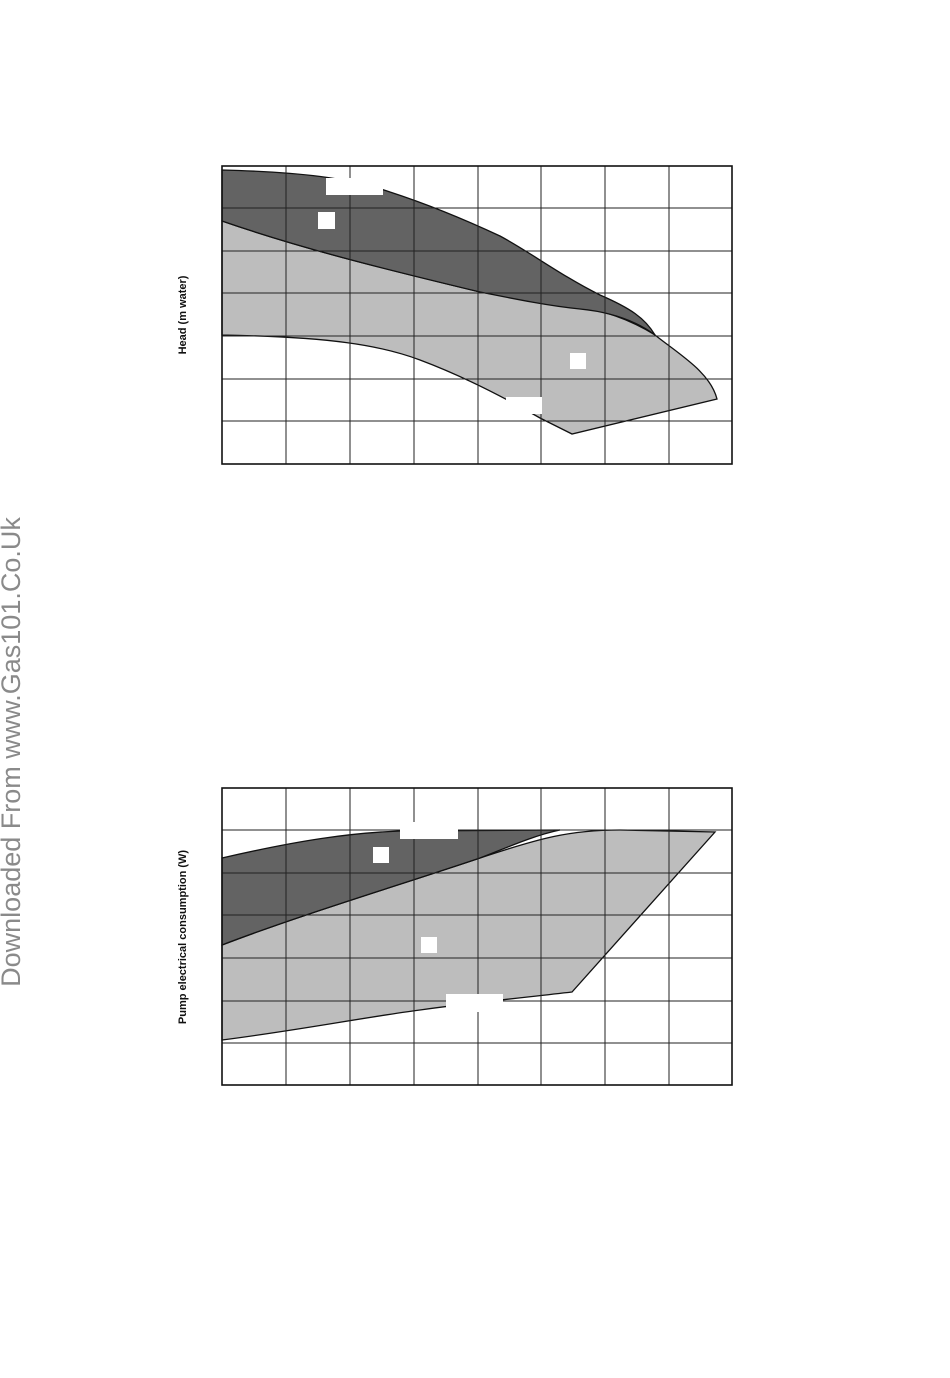 This screenshot has height=1378, width=950. I want to click on y-axis-label: Pump electrical consumption (W), so click(183, 937).